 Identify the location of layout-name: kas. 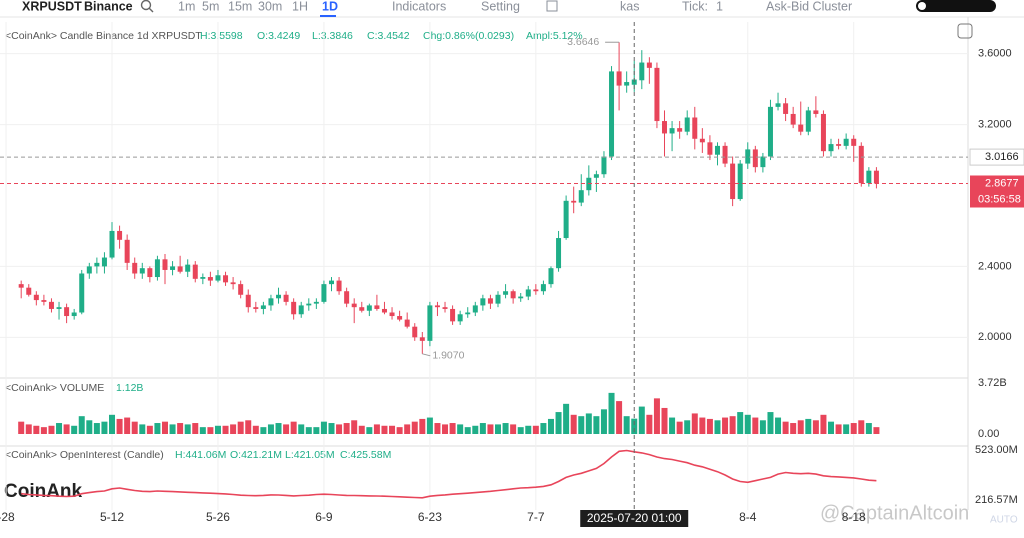
(629, 6).